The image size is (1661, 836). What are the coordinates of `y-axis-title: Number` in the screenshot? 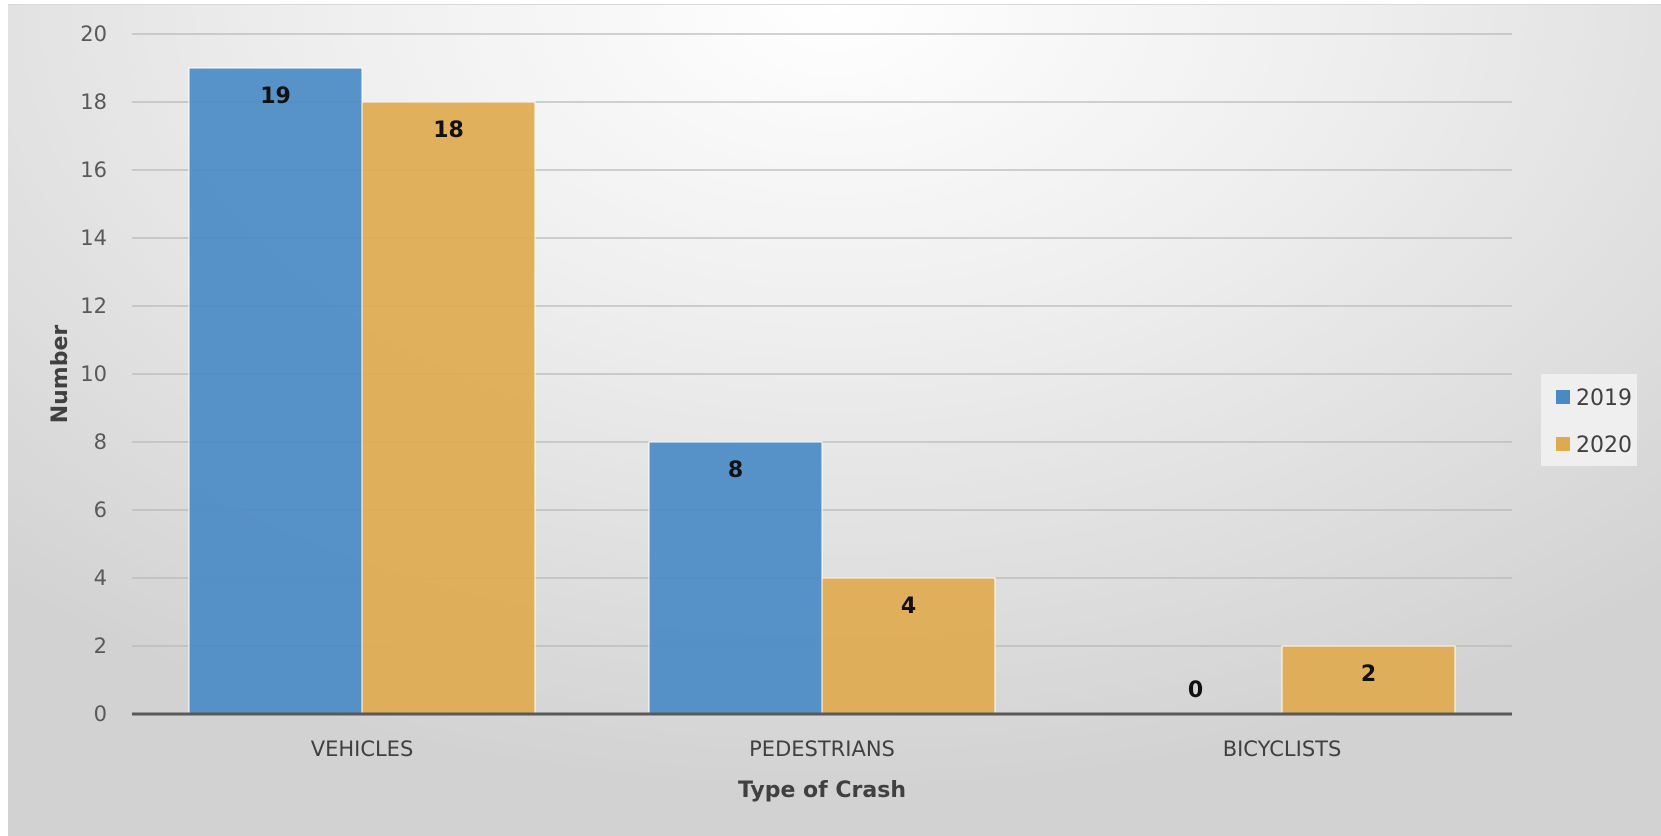 It's located at (60, 374).